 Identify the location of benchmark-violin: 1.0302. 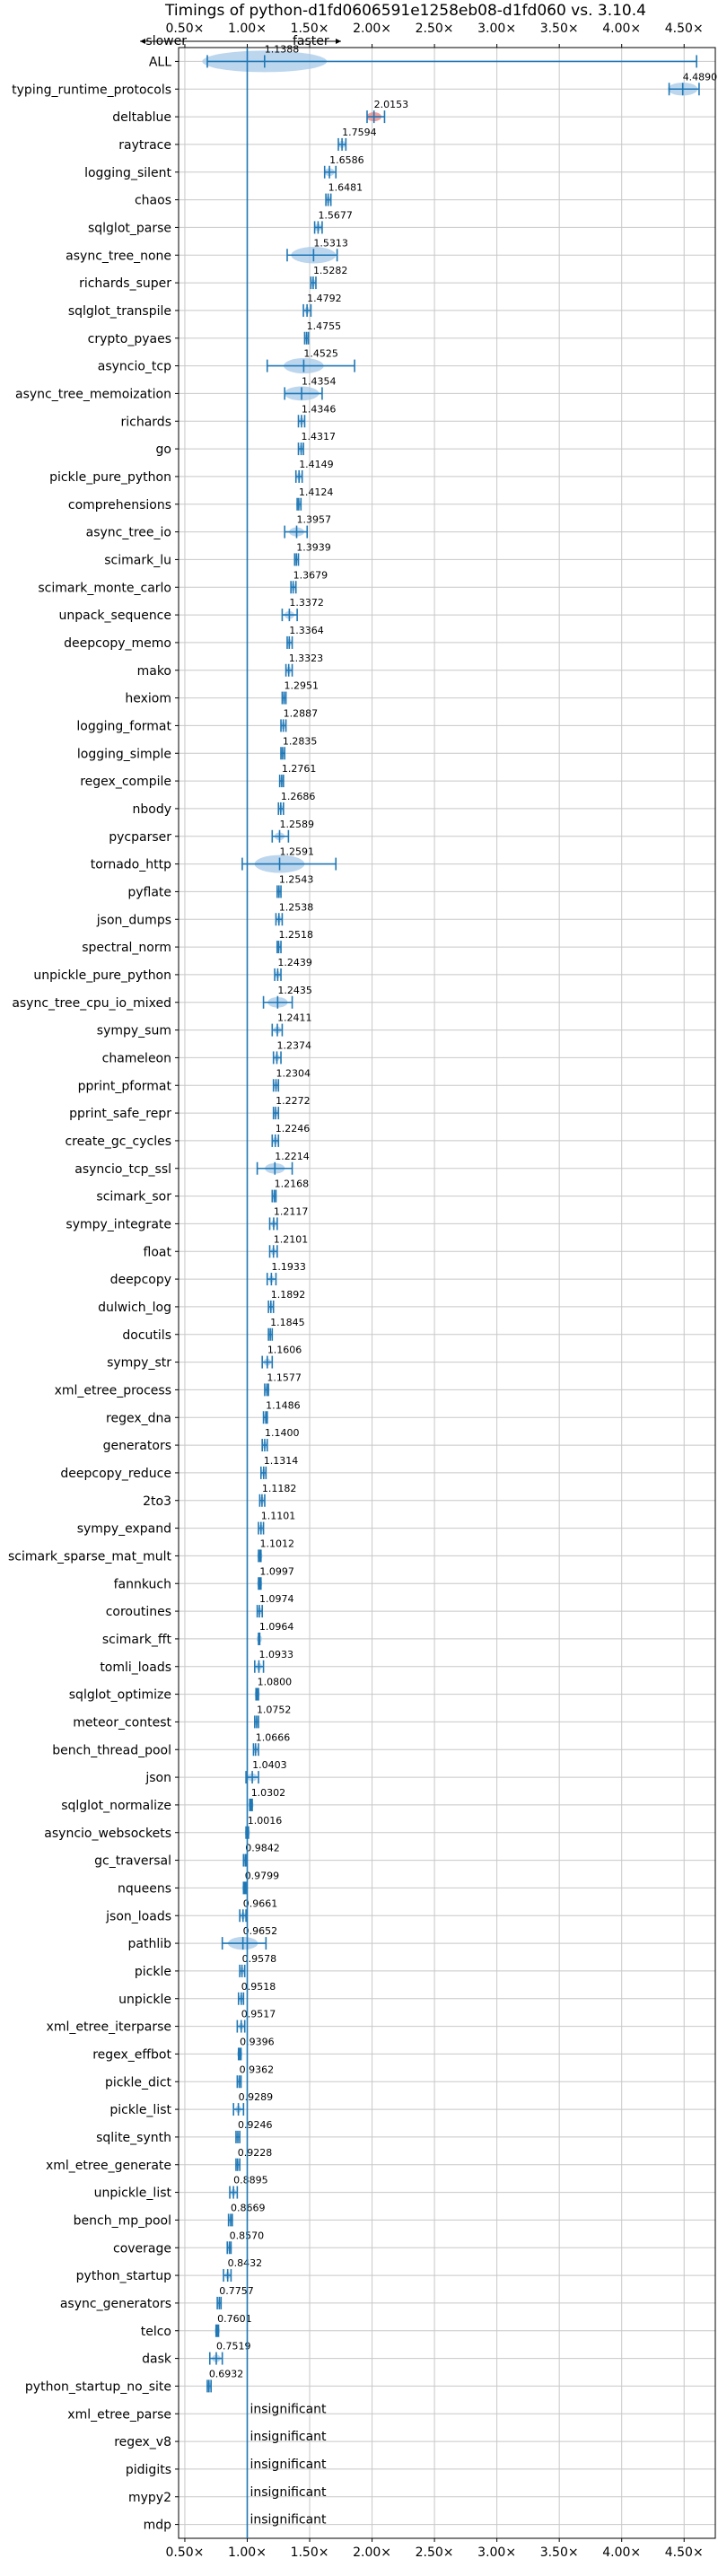
(266, 1799).